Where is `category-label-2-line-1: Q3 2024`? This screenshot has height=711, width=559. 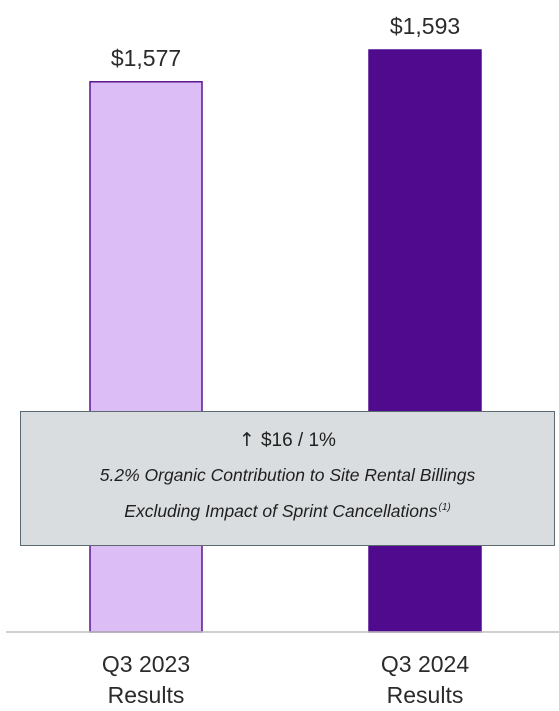
category-label-2-line-1: Q3 2024 is located at coordinates (425, 664).